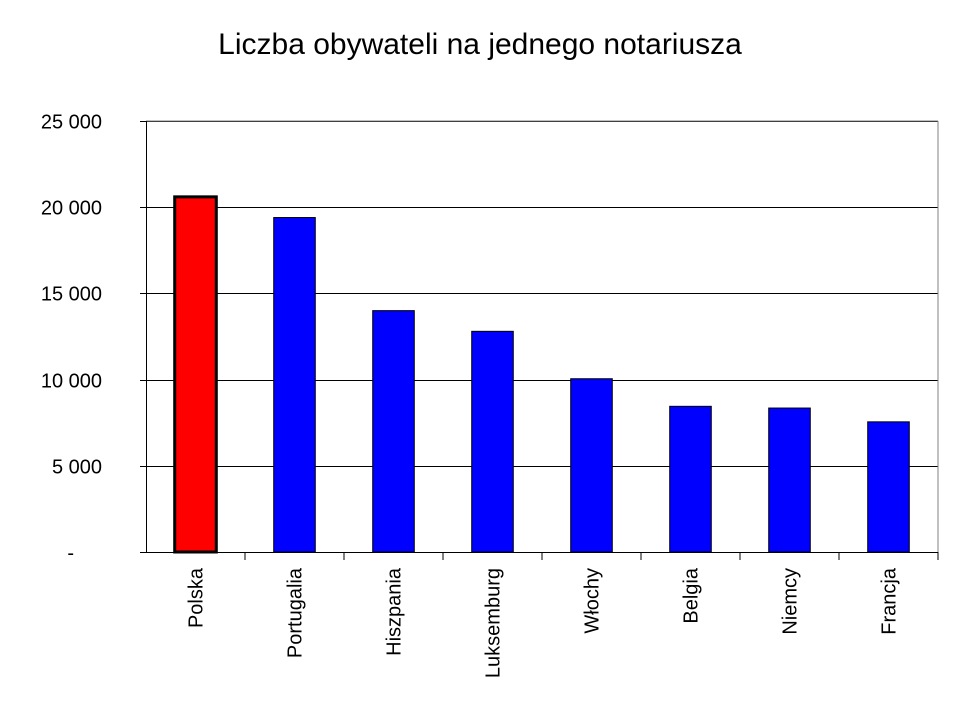 Image resolution: width=960 pixels, height=720 pixels. Describe the element at coordinates (890, 601) in the screenshot. I see `x-tick-label: Francja` at that location.